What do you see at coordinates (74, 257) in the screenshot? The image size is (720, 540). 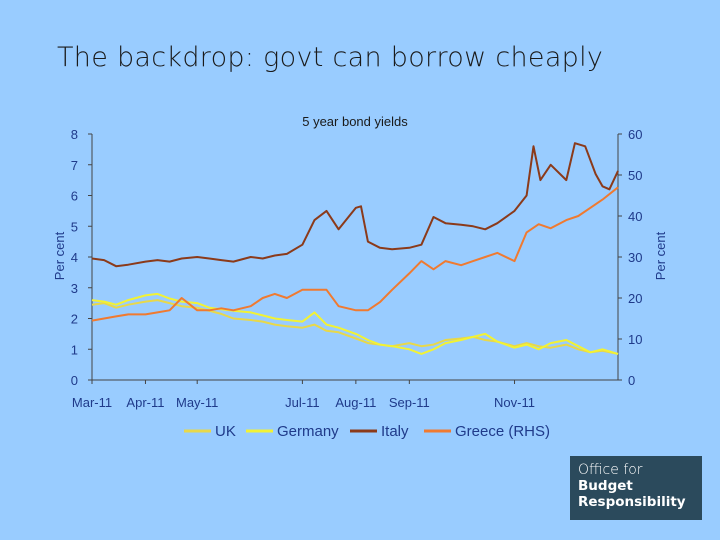 I see `y-tick-label-left: 4` at bounding box center [74, 257].